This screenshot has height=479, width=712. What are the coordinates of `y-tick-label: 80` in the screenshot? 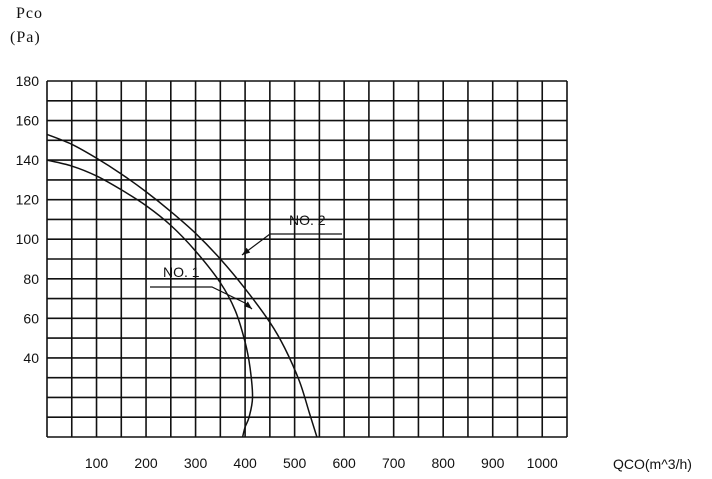 It's located at (31, 279).